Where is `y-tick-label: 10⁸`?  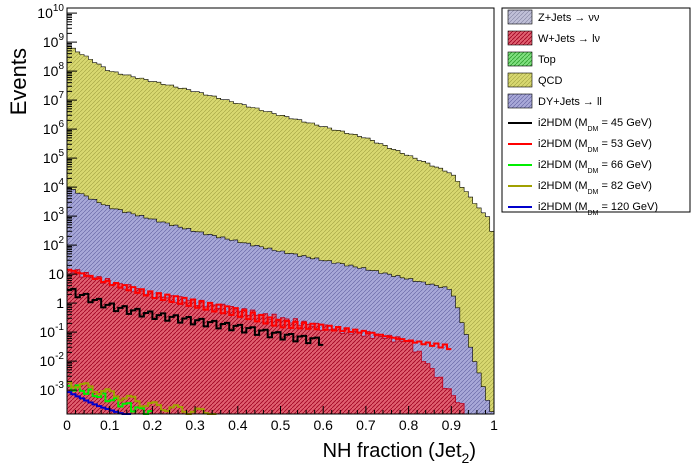 y-tick-label: 10⁸ is located at coordinates (54, 70).